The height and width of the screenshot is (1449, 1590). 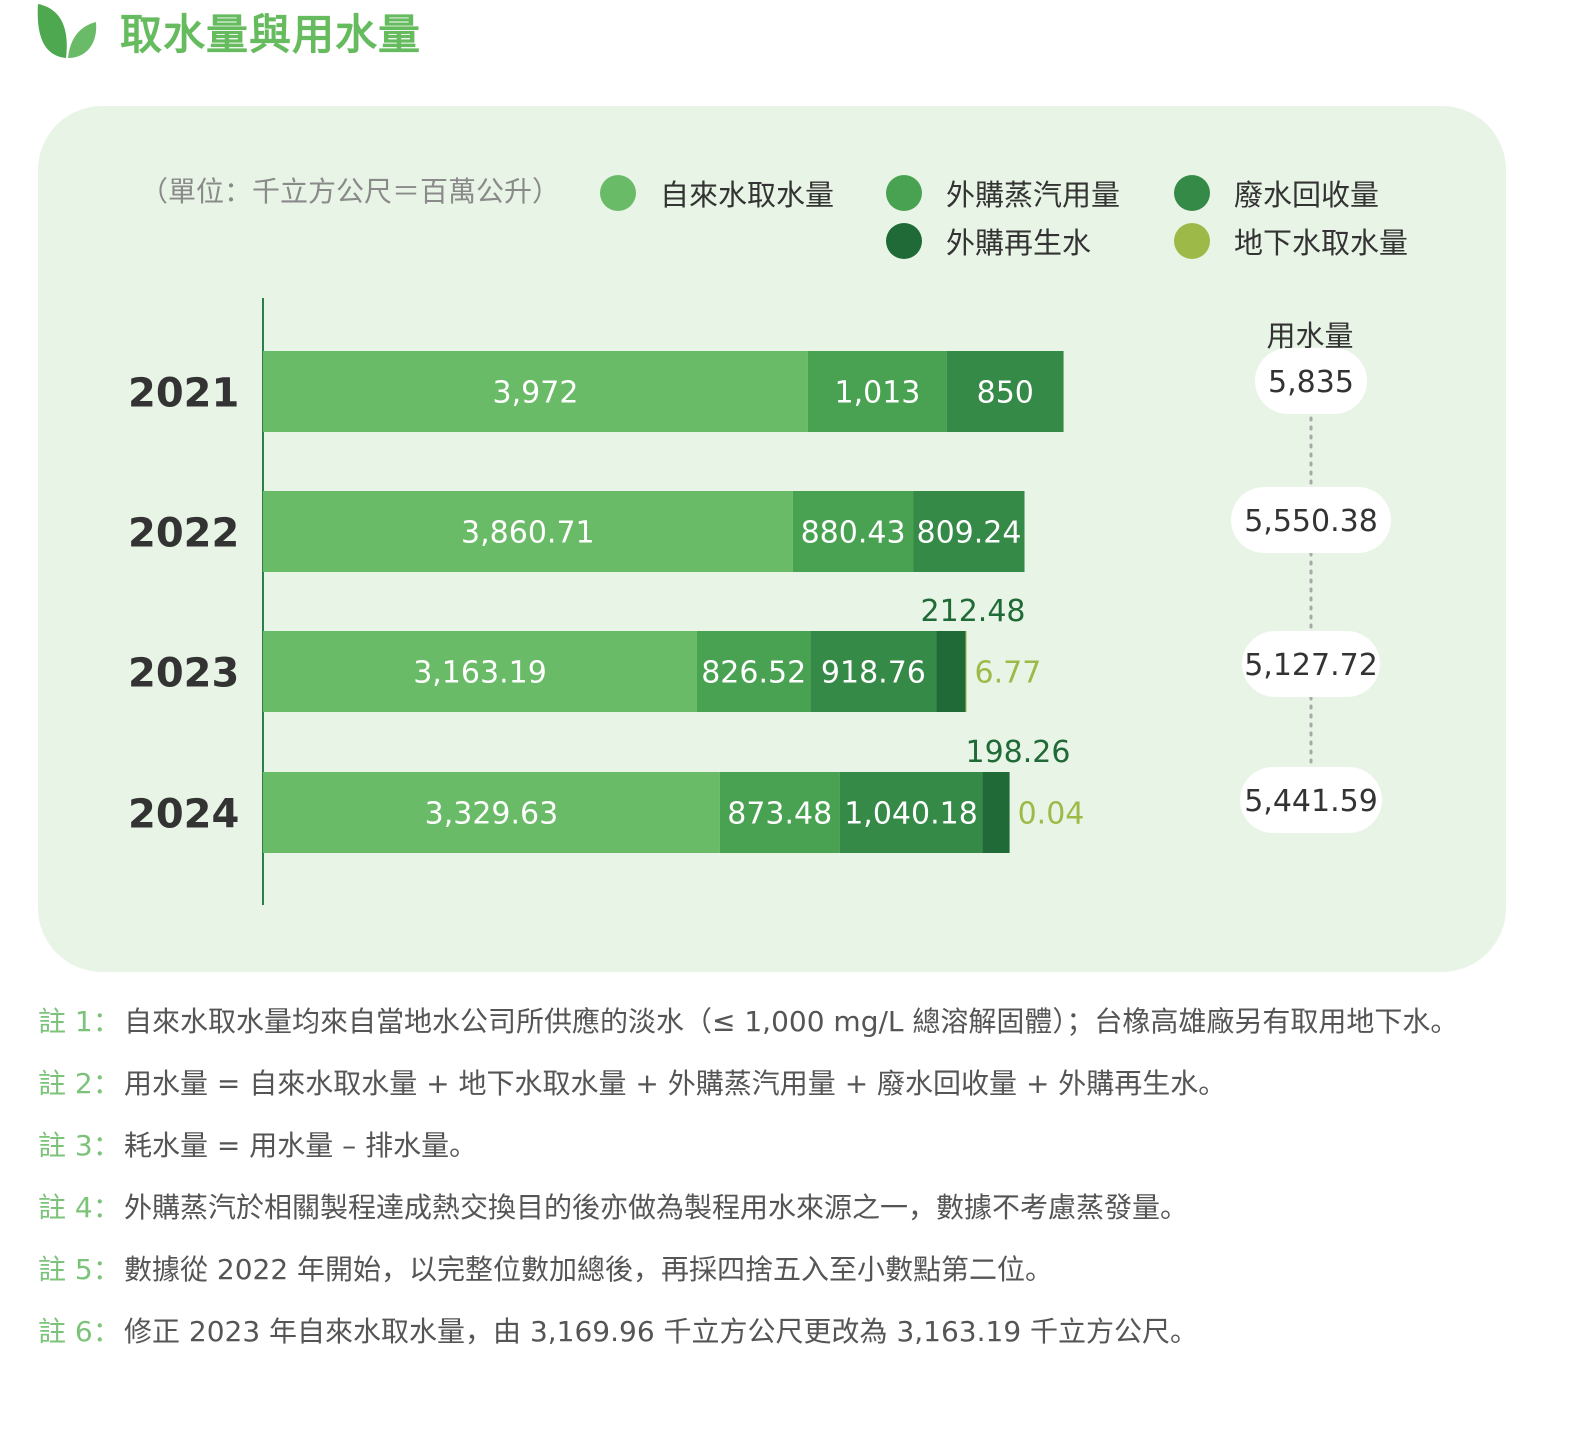 I want to click on data-label: 826.52, so click(x=753, y=673).